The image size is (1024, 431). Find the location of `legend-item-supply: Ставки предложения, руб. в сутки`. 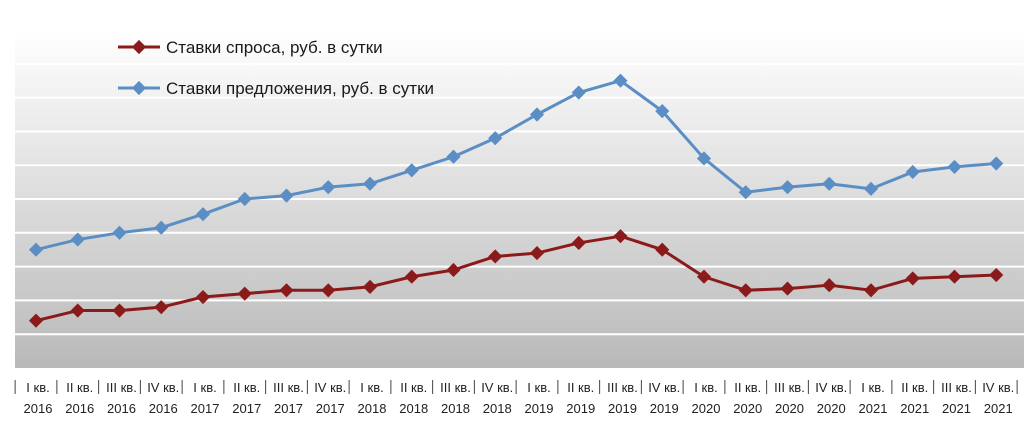

legend-item-supply: Ставки предложения, руб. в сутки is located at coordinates (276, 88).